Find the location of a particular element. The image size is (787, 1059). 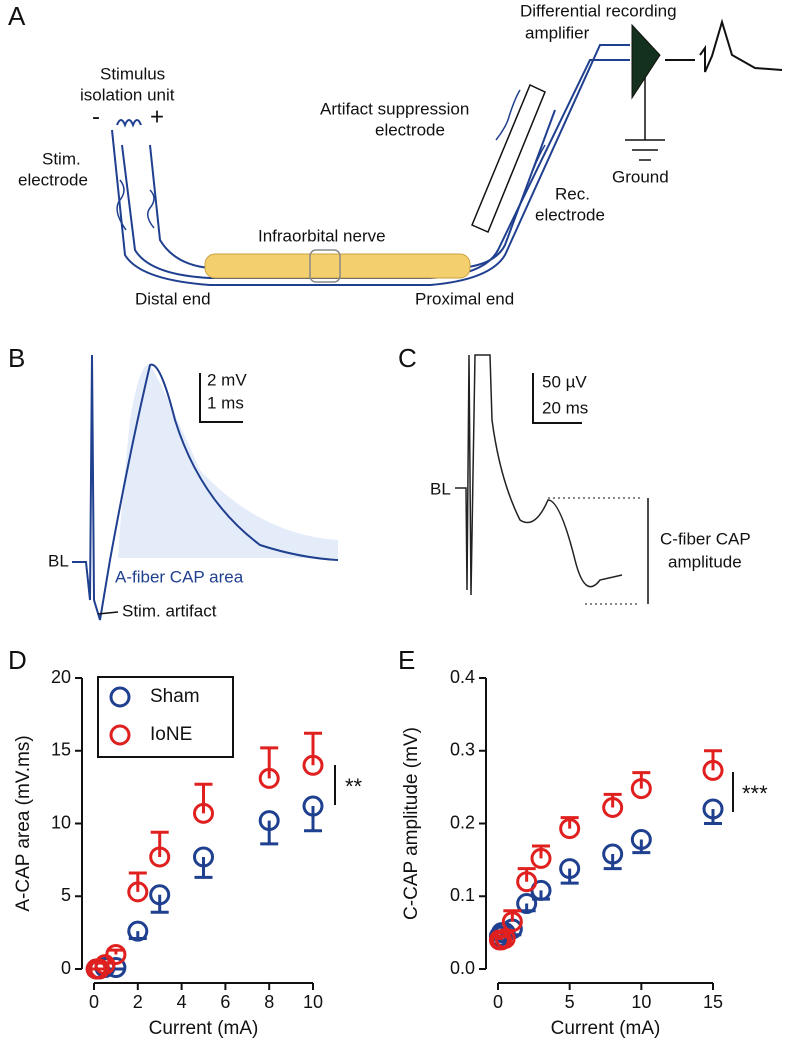

scale-label: 1 ms is located at coordinates (225, 402).